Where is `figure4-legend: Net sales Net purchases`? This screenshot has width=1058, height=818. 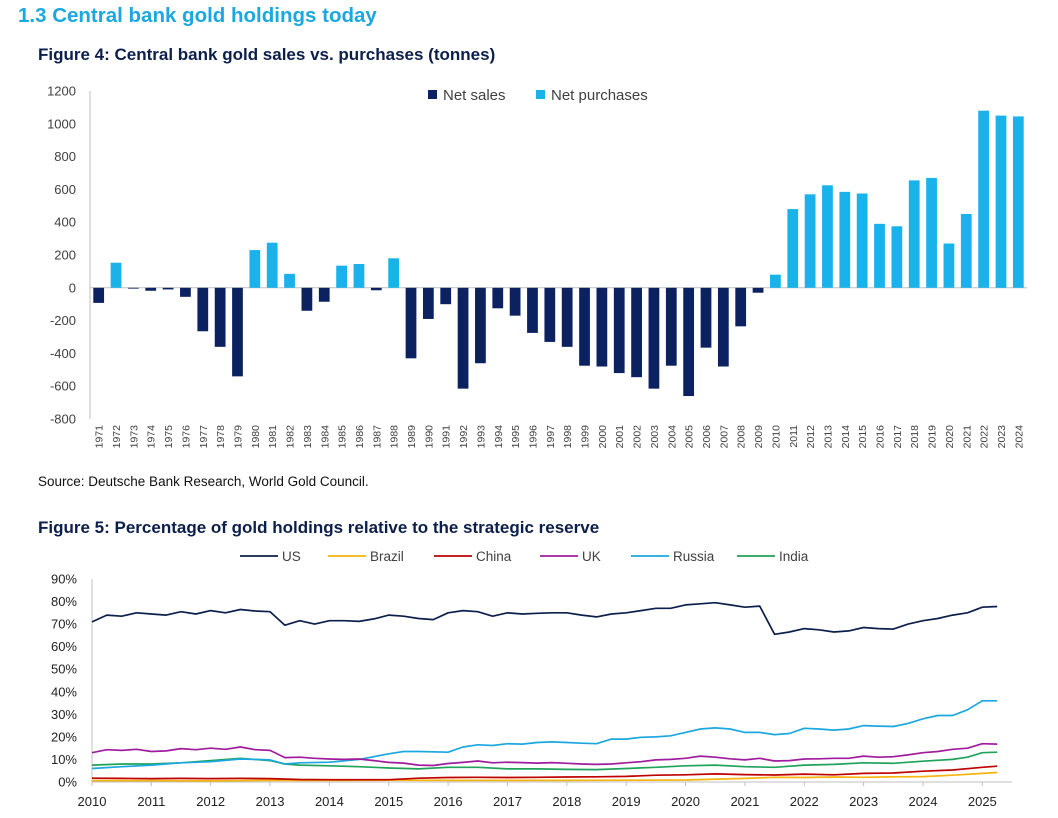
figure4-legend: Net sales Net purchases is located at coordinates (538, 95).